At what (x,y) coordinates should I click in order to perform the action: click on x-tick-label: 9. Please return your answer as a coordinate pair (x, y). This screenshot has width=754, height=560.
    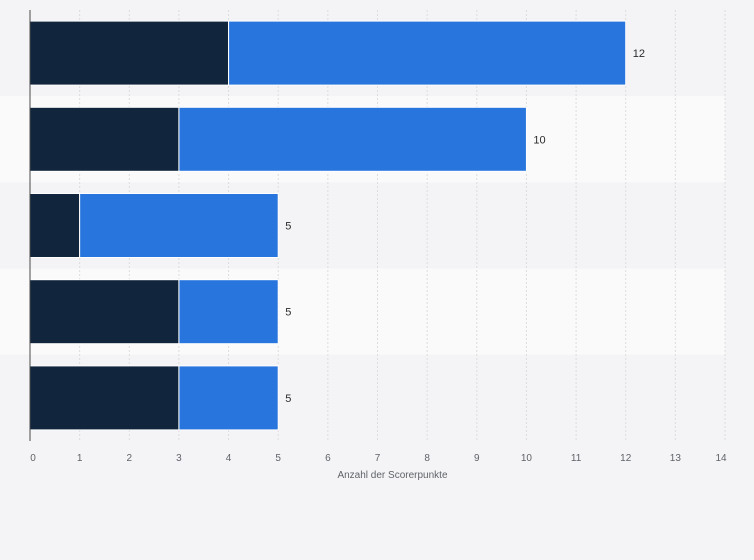
    Looking at the image, I should click on (477, 458).